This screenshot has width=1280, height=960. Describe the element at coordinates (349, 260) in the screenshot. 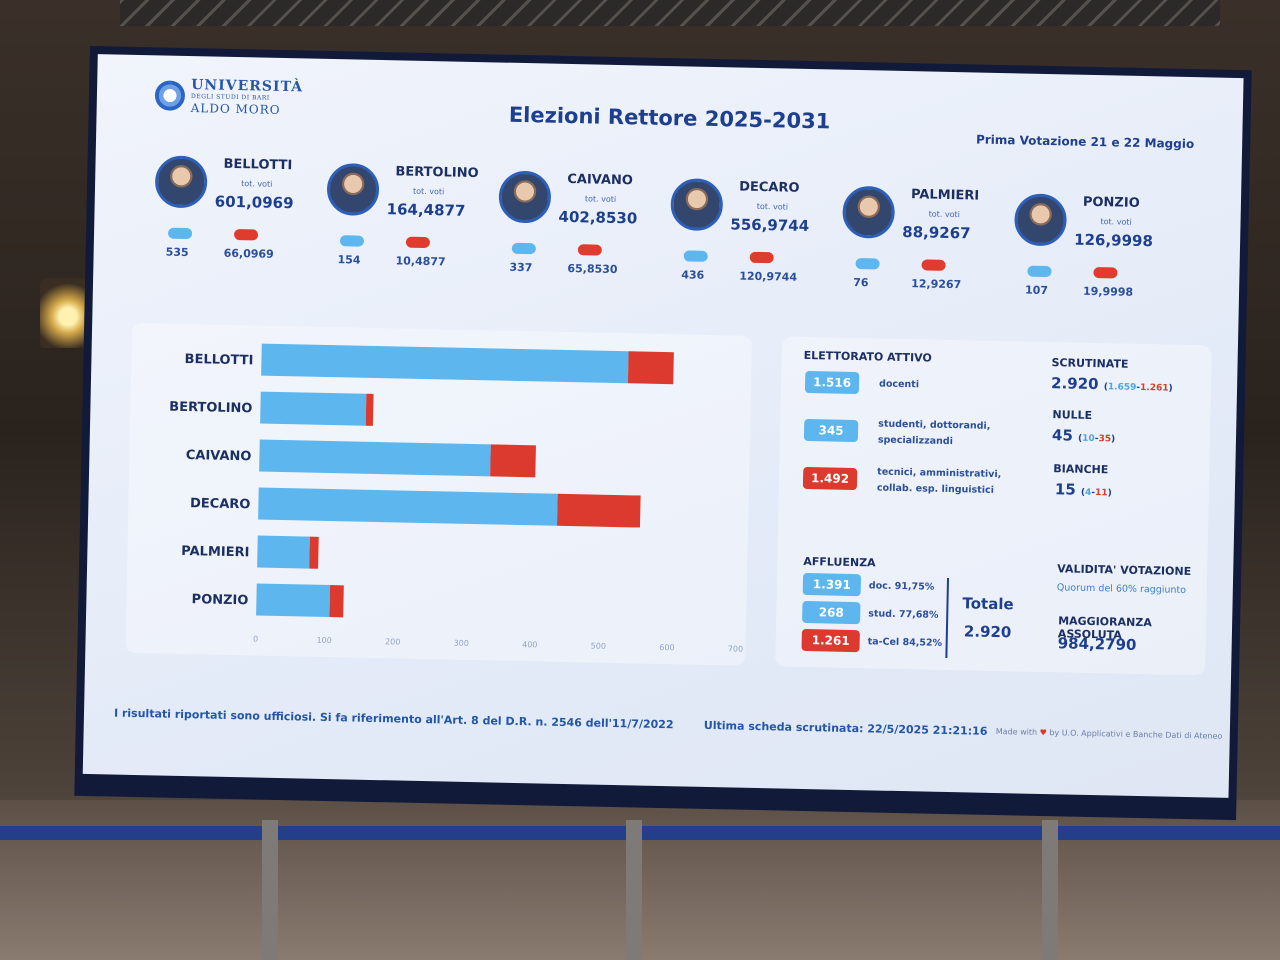

I see `blue-votes: 154` at that location.